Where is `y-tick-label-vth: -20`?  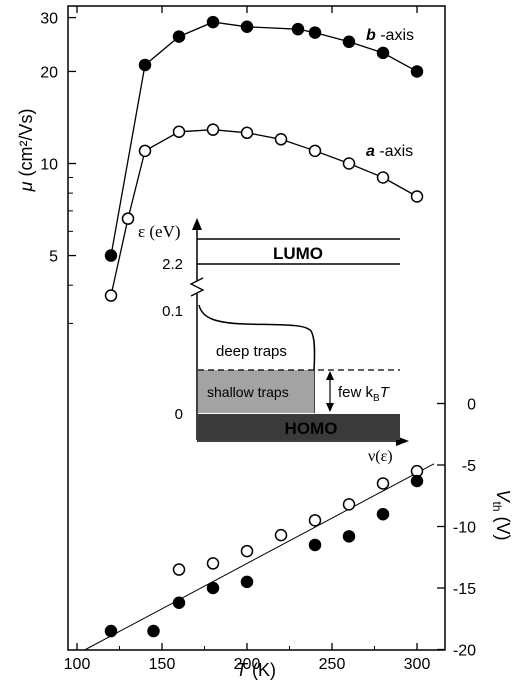
y-tick-label-vth: -20 is located at coordinates (464, 651).